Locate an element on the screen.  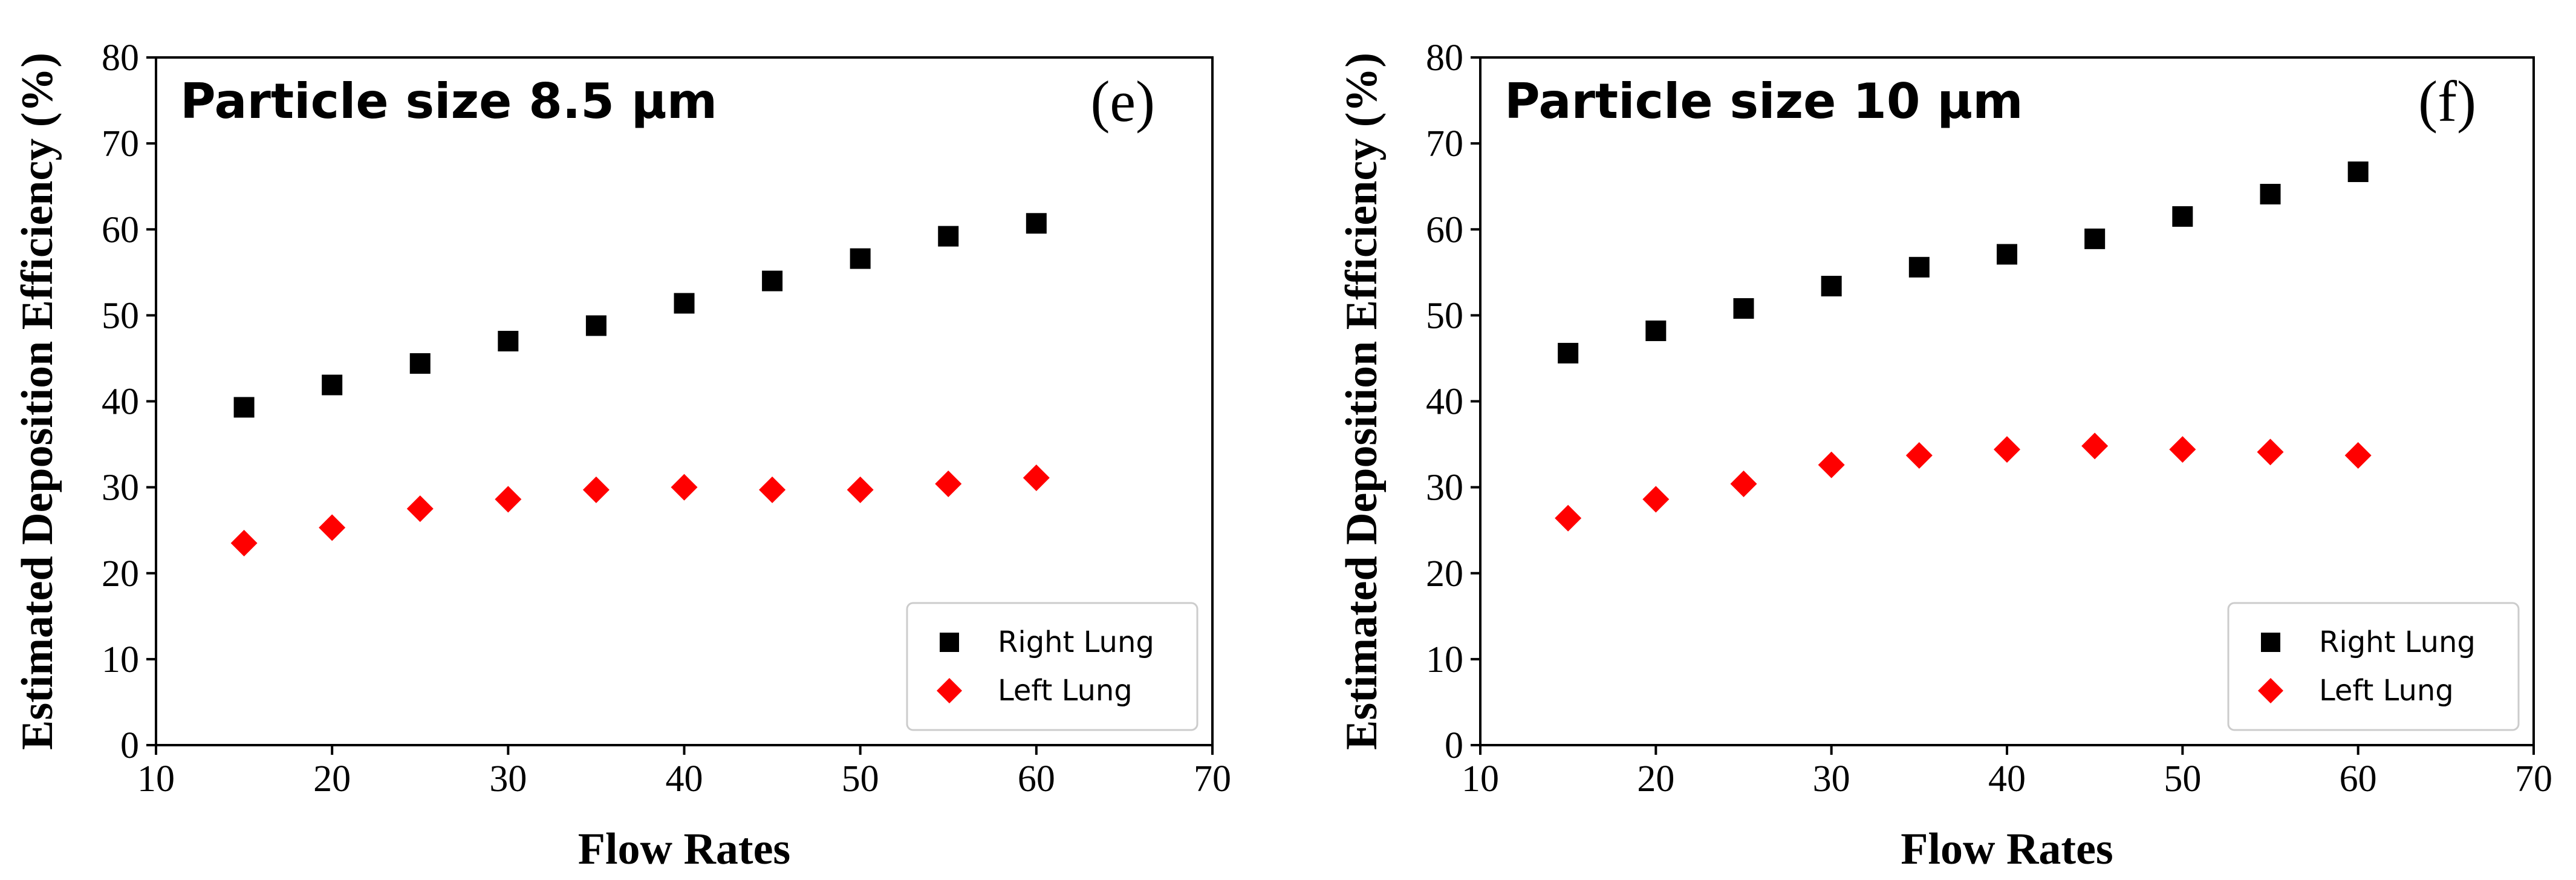
panel-tag: (e) is located at coordinates (1122, 101).